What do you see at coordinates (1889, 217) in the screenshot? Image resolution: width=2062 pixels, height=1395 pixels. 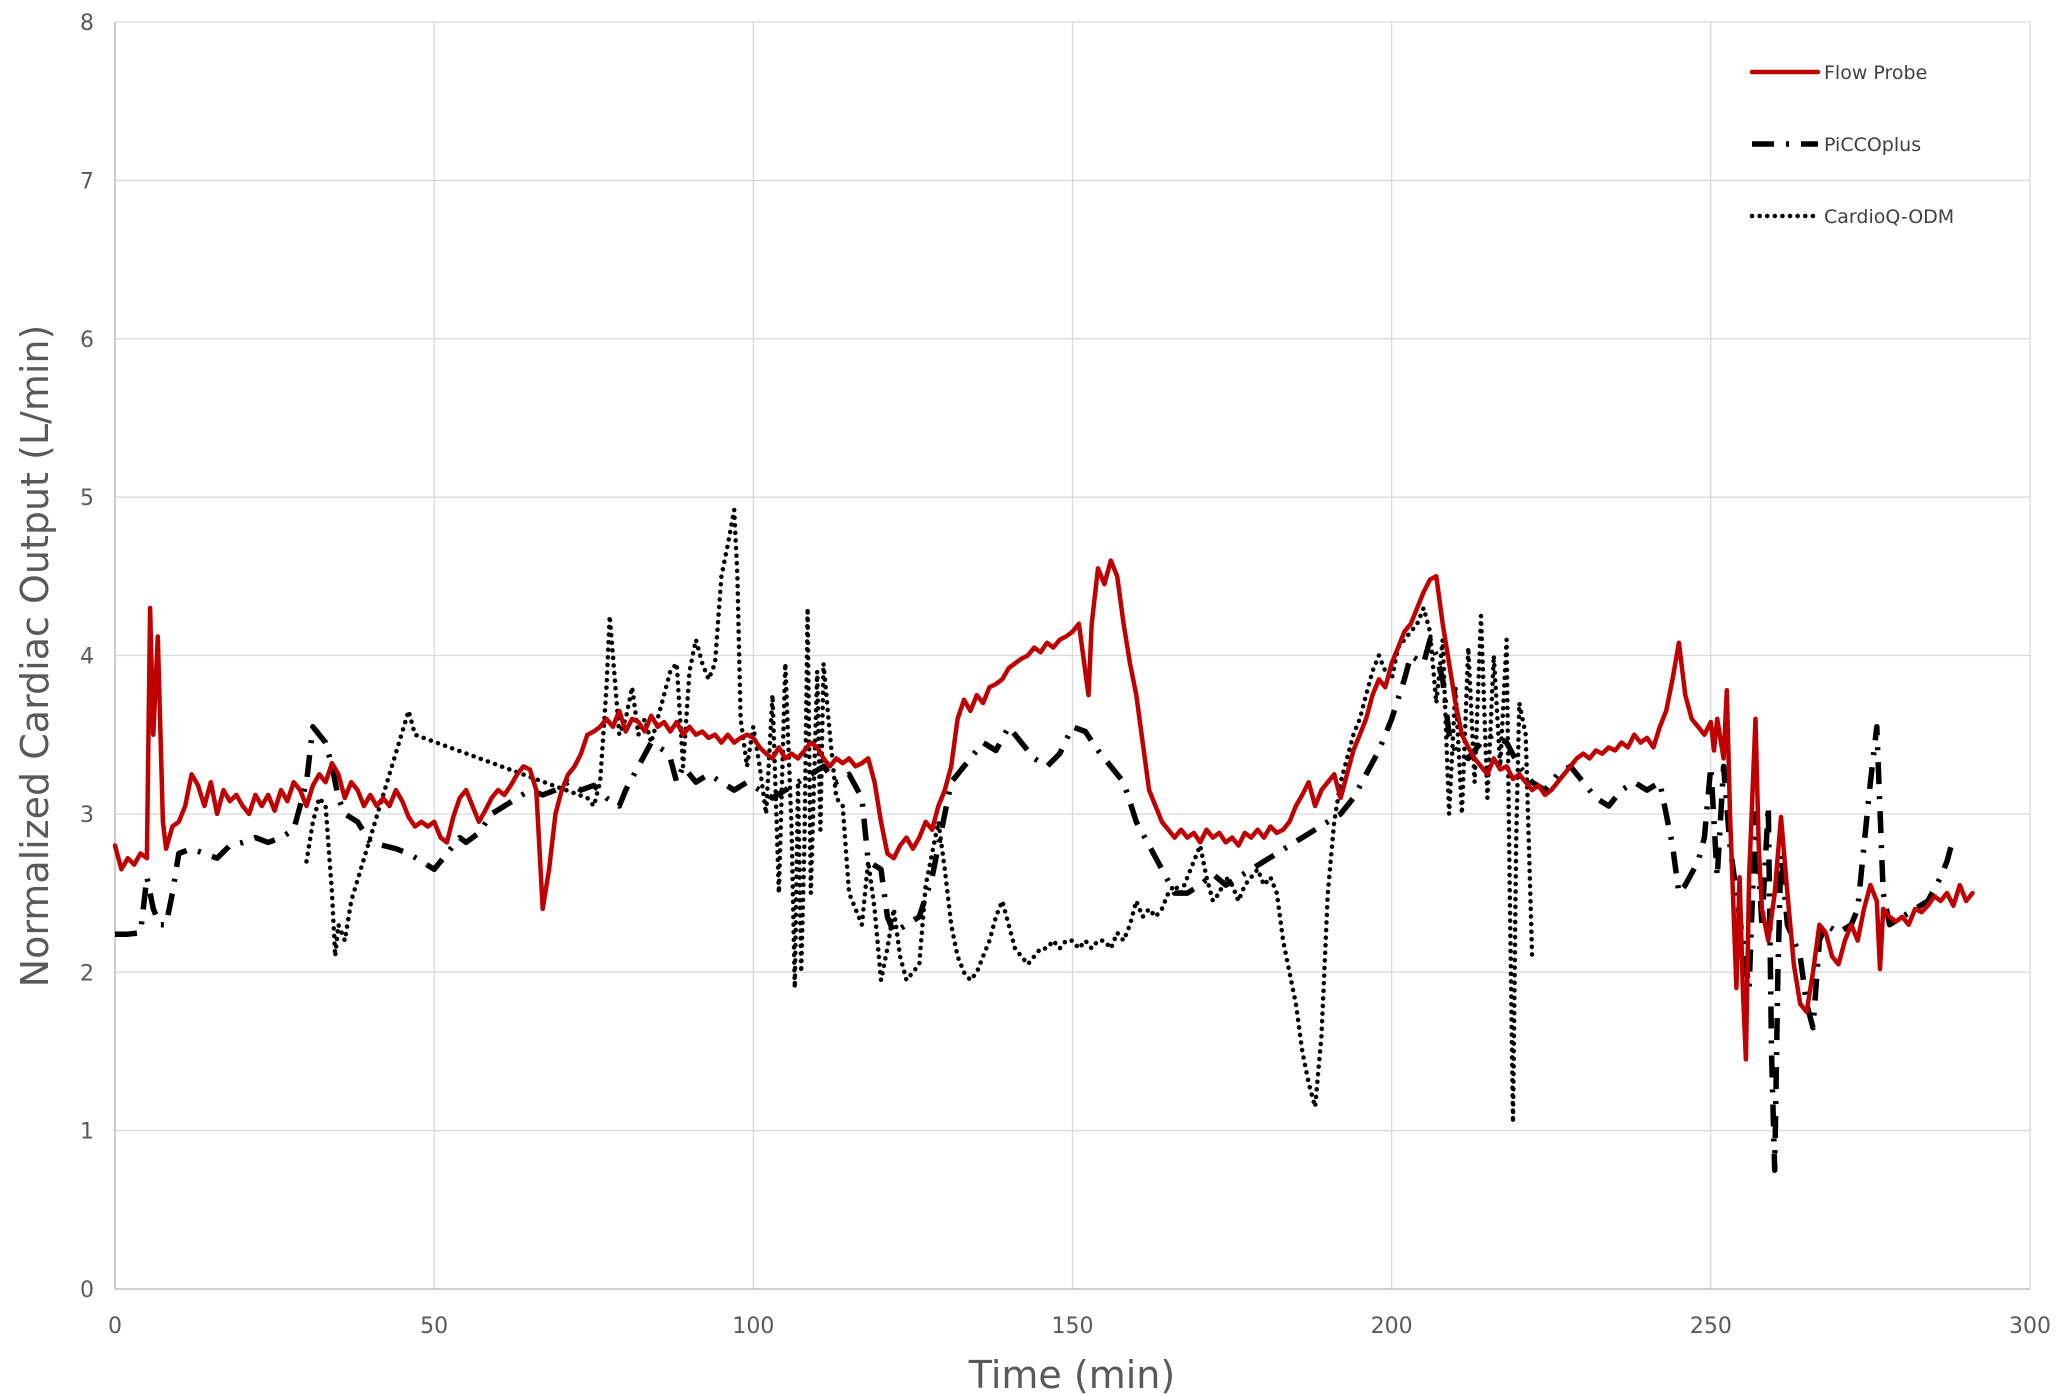 I see `legend-label: CardioQ-ODM` at bounding box center [1889, 217].